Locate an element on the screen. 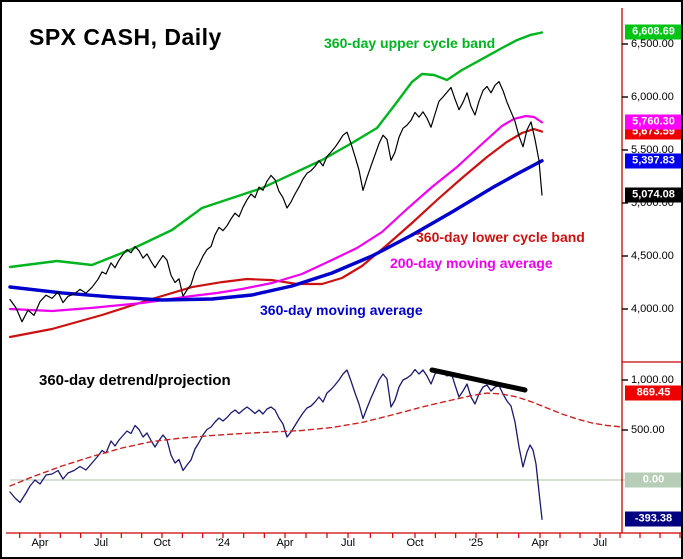 This screenshot has height=559, width=683. y-axis-label: 4,000.00 is located at coordinates (652, 308).